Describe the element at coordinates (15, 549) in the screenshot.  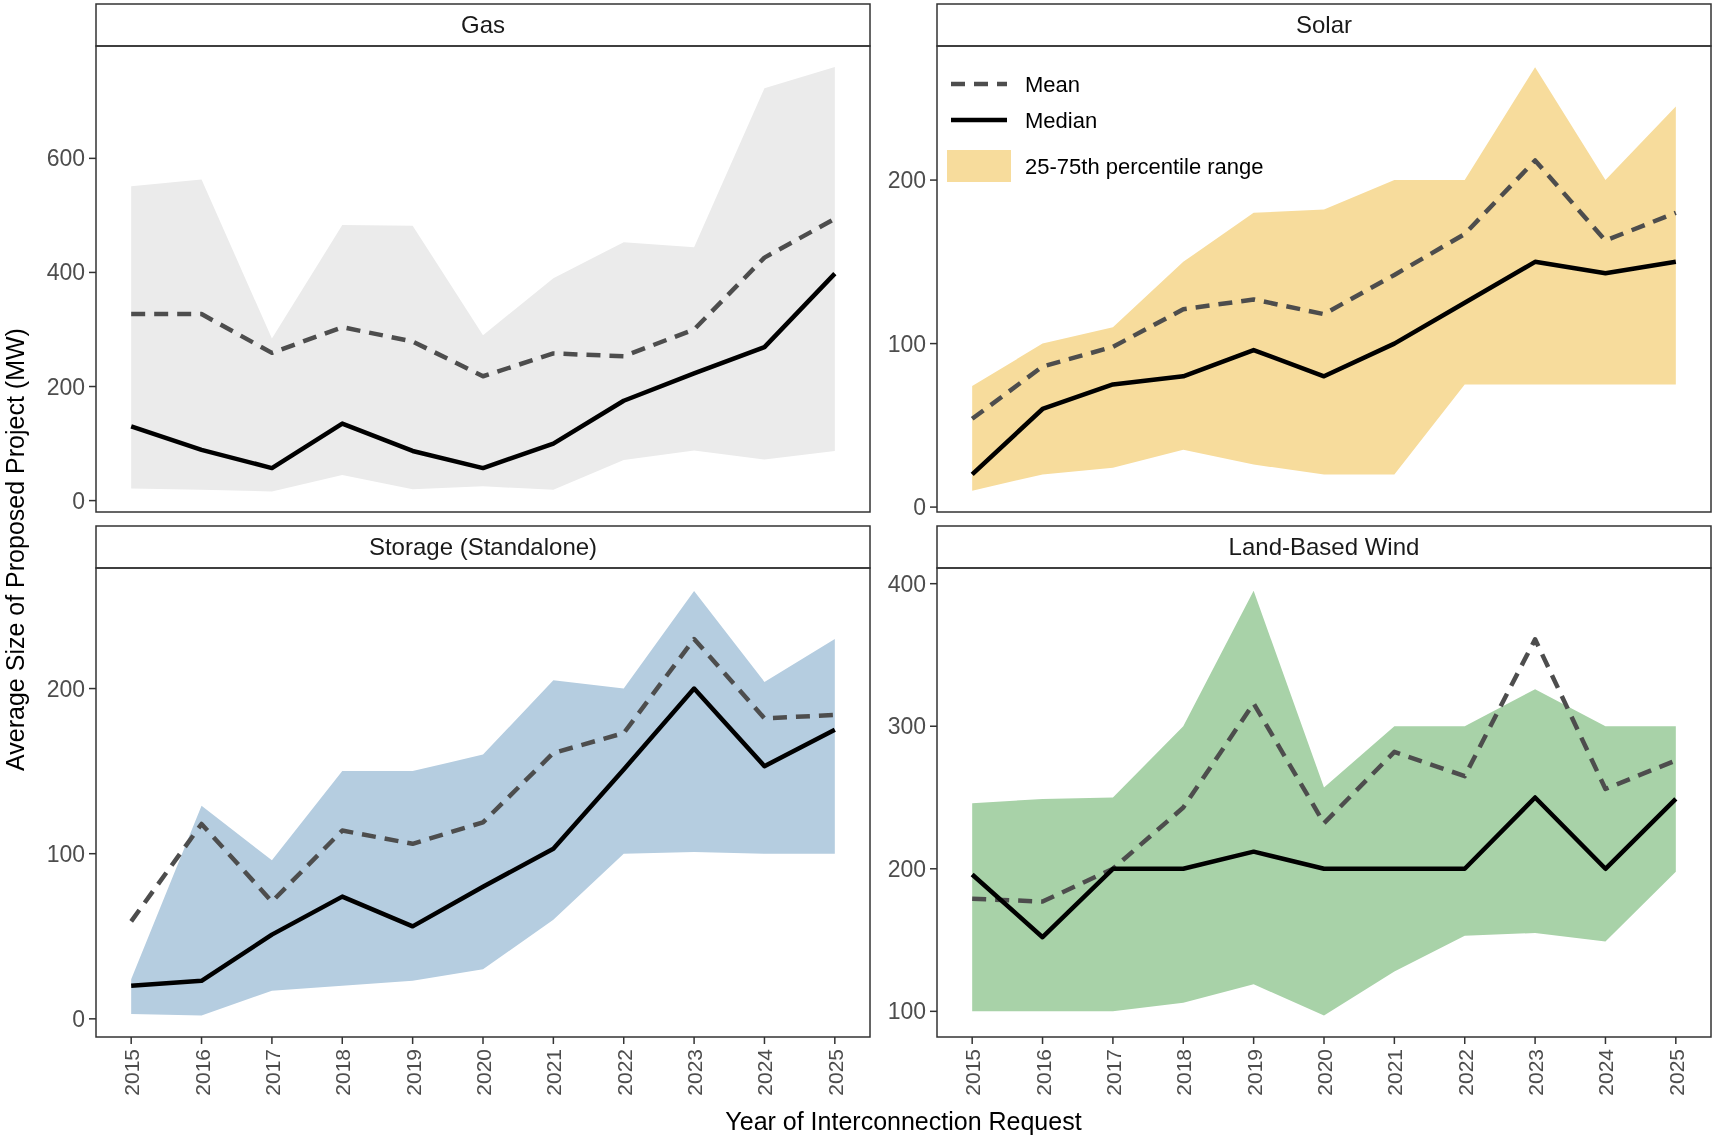
I see `y-axis-title: Average Size of Proposed Project (MW)` at that location.